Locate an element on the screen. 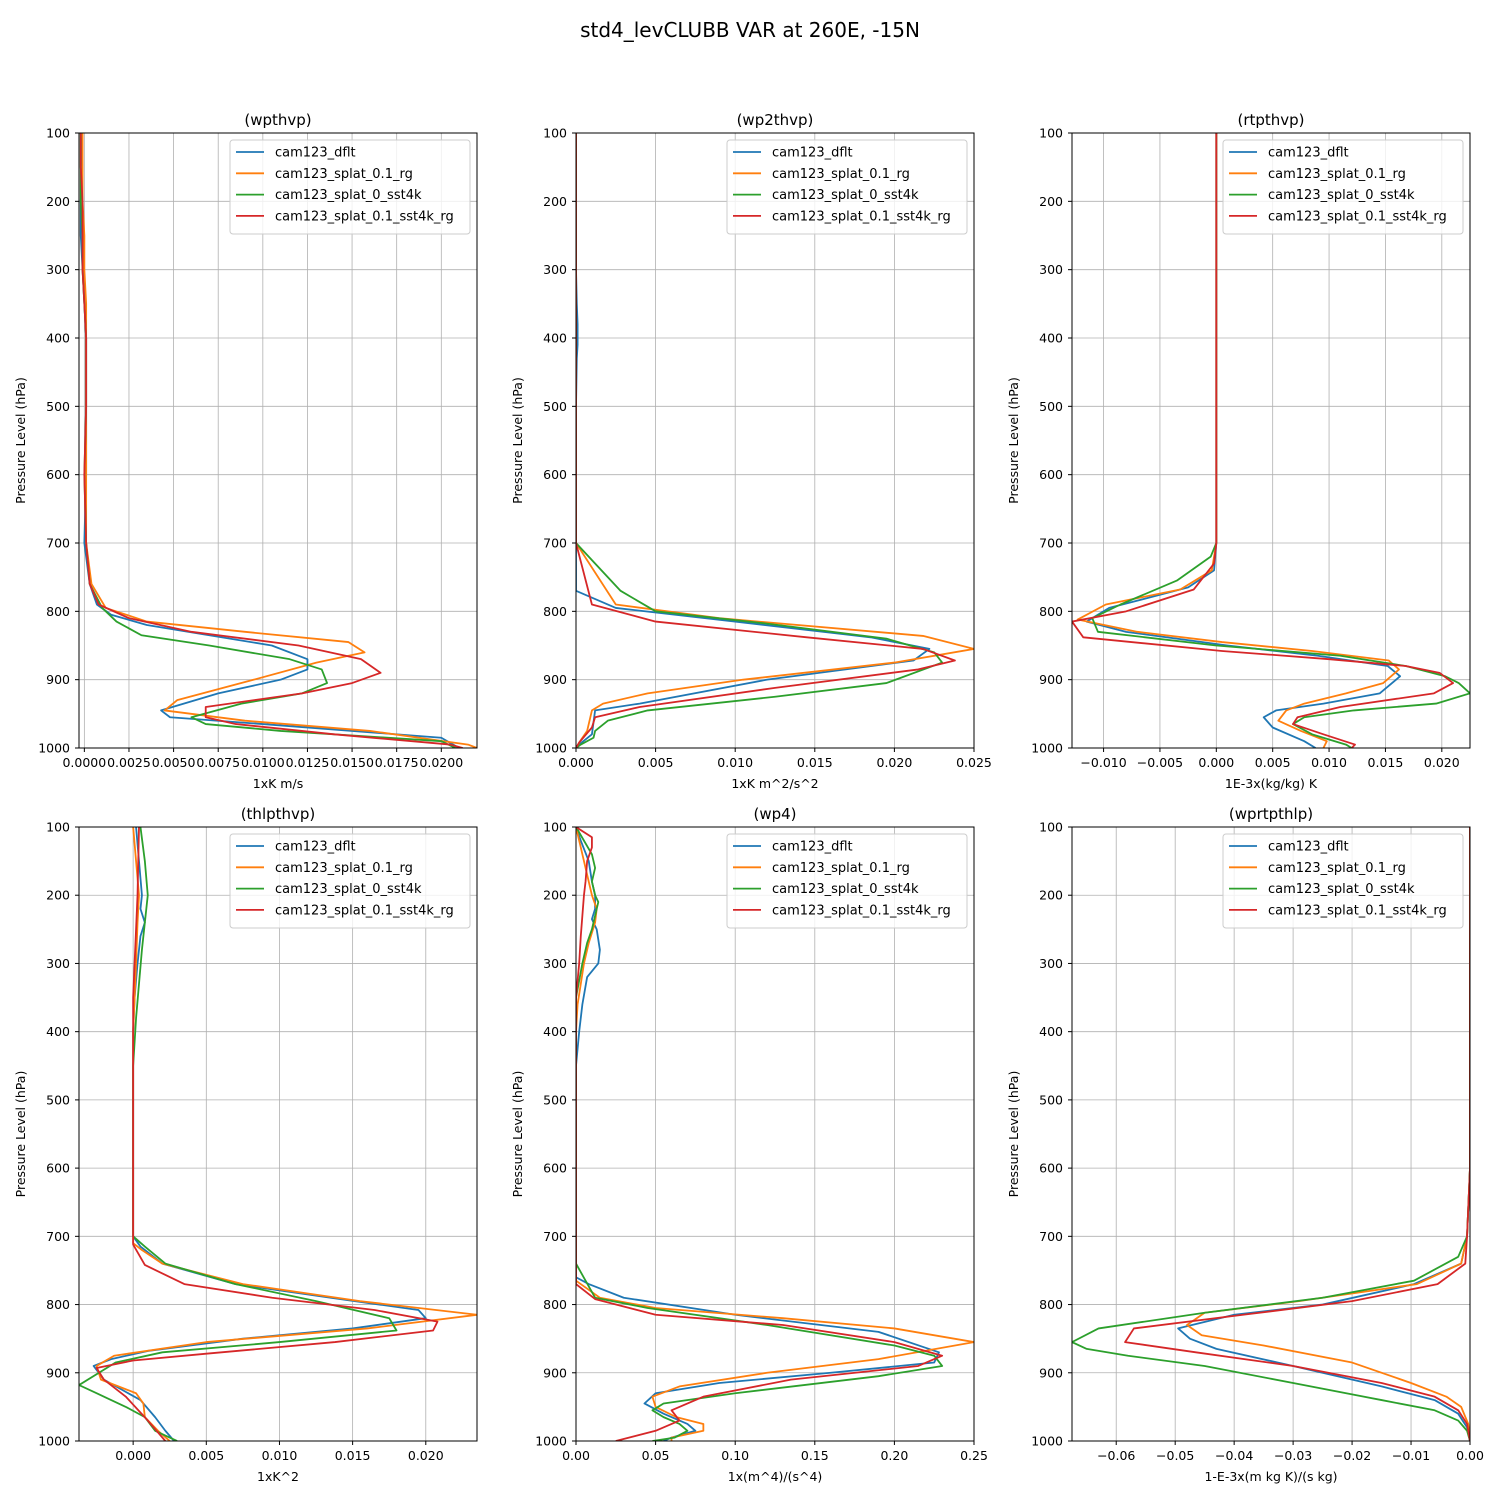  x-tick-label: 0.05 is located at coordinates (656, 1455).